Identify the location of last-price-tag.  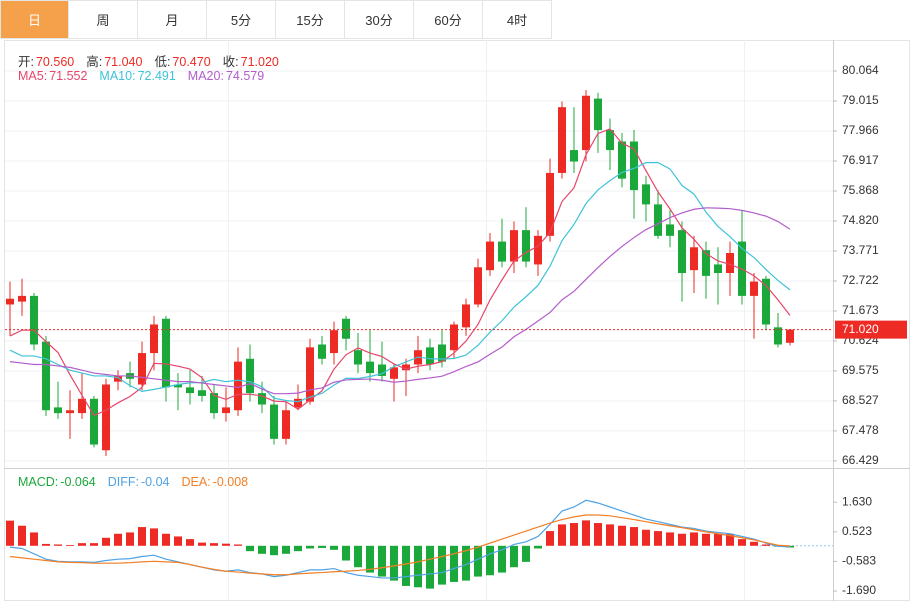
(871, 329).